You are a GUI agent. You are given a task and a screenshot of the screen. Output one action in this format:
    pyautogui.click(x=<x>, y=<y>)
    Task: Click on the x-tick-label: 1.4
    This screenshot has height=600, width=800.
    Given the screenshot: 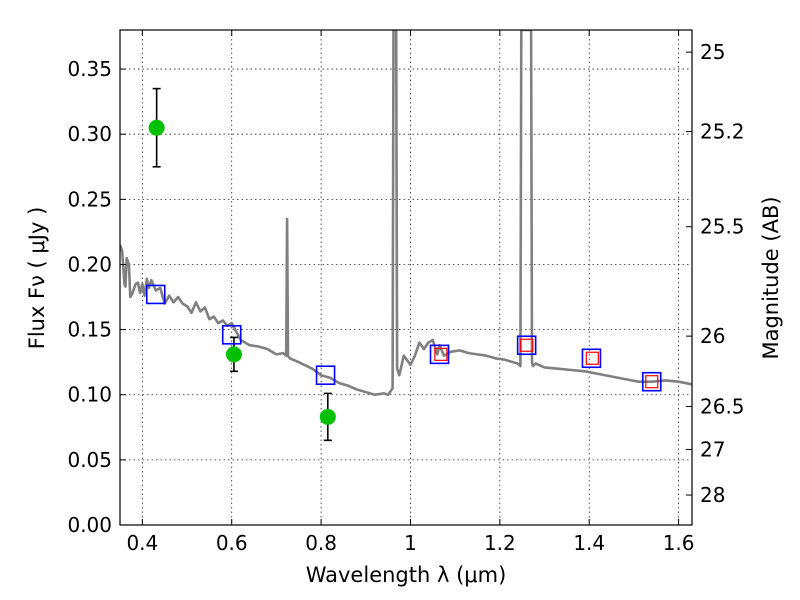 What is the action you would take?
    pyautogui.click(x=589, y=543)
    